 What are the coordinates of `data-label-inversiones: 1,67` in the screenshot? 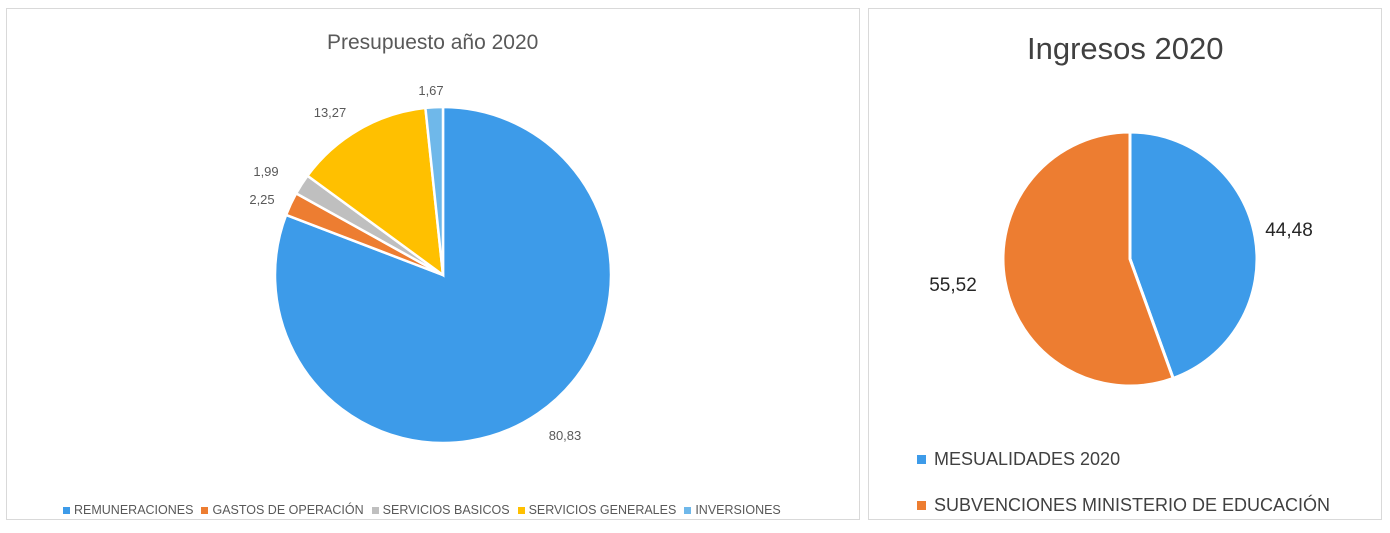 It's located at (430, 90).